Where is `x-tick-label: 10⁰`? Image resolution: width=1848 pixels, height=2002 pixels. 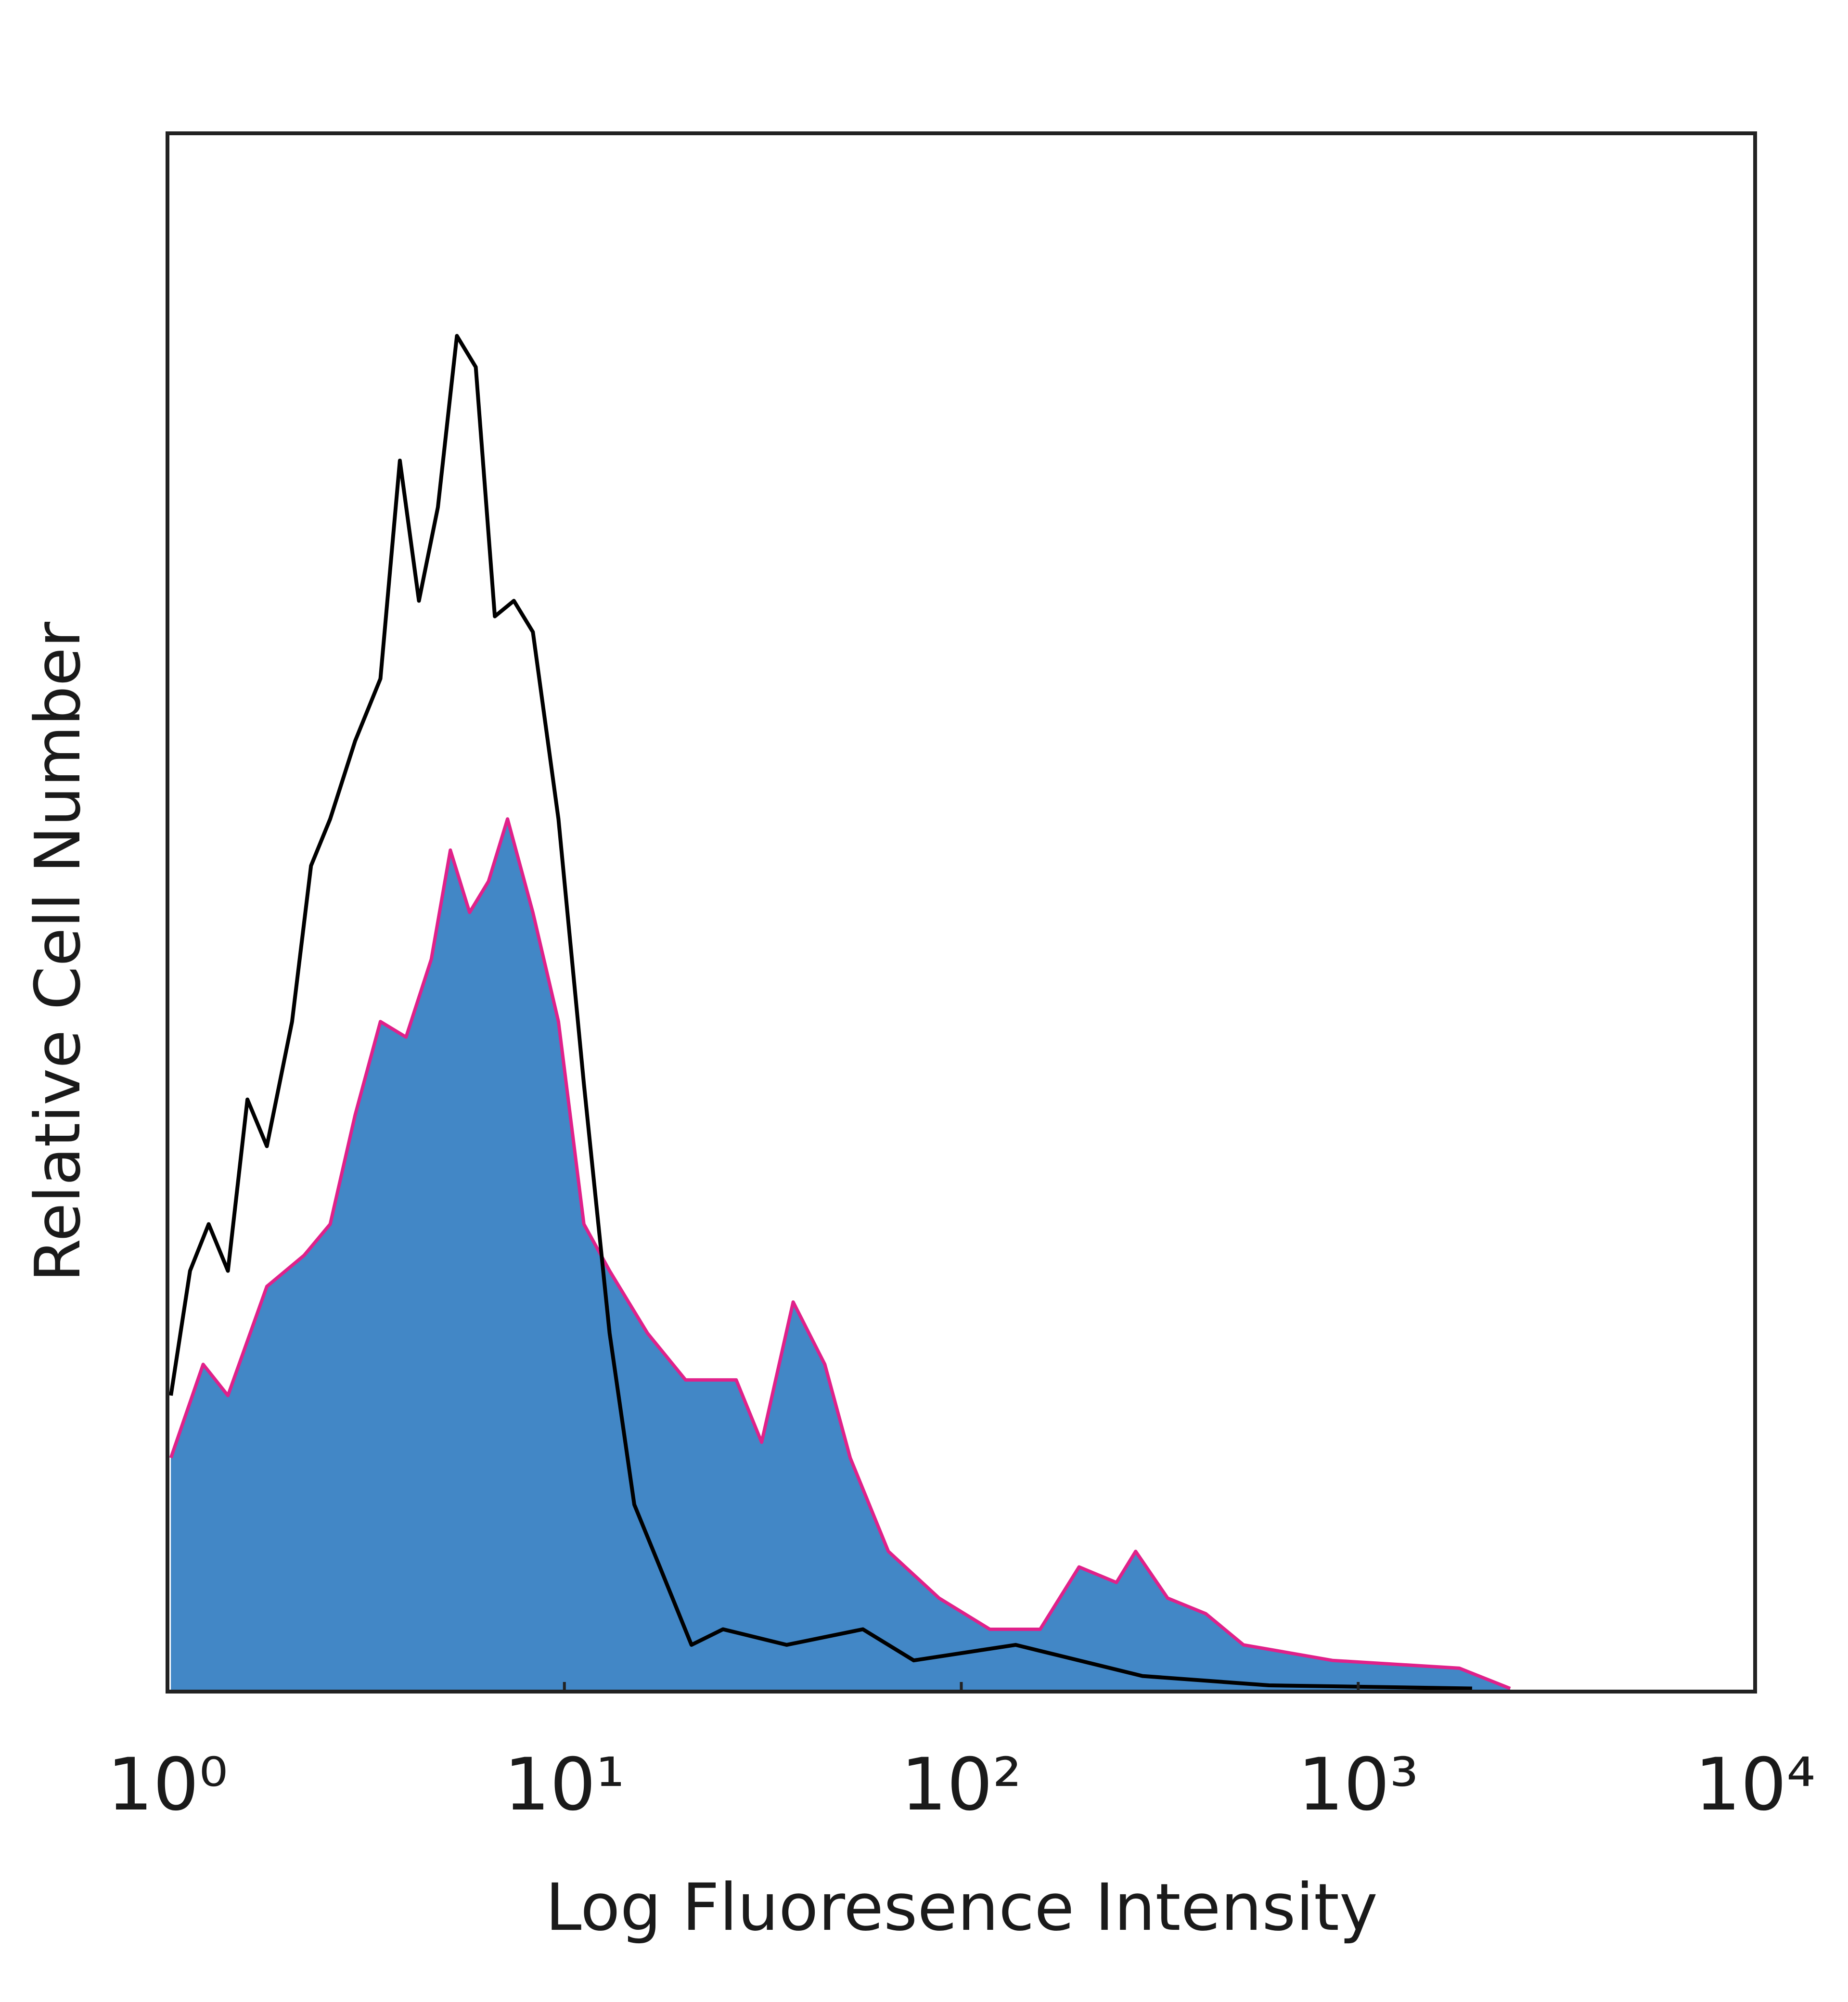
x-tick-label: 10⁰ is located at coordinates (167, 1785).